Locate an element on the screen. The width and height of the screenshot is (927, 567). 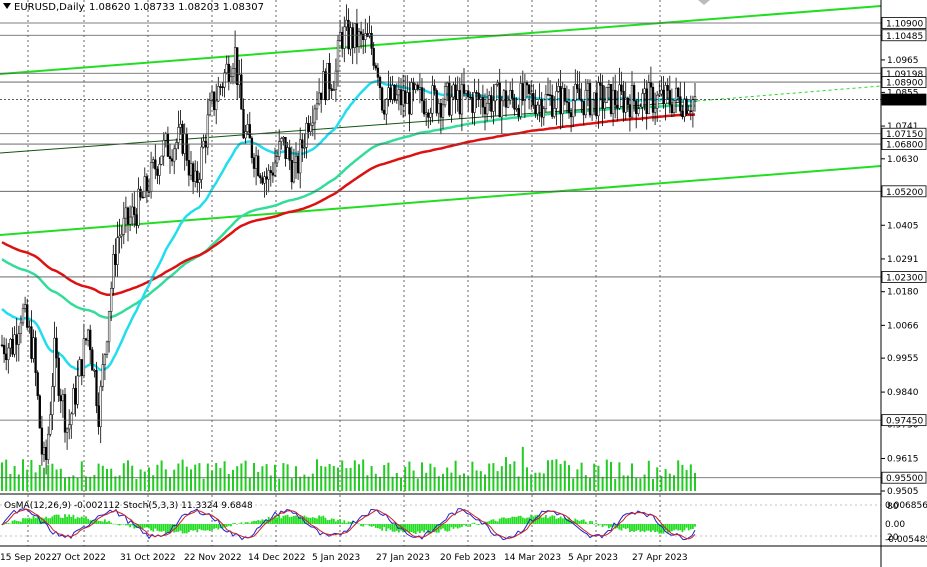
channel-lower-line is located at coordinates (441, 200).